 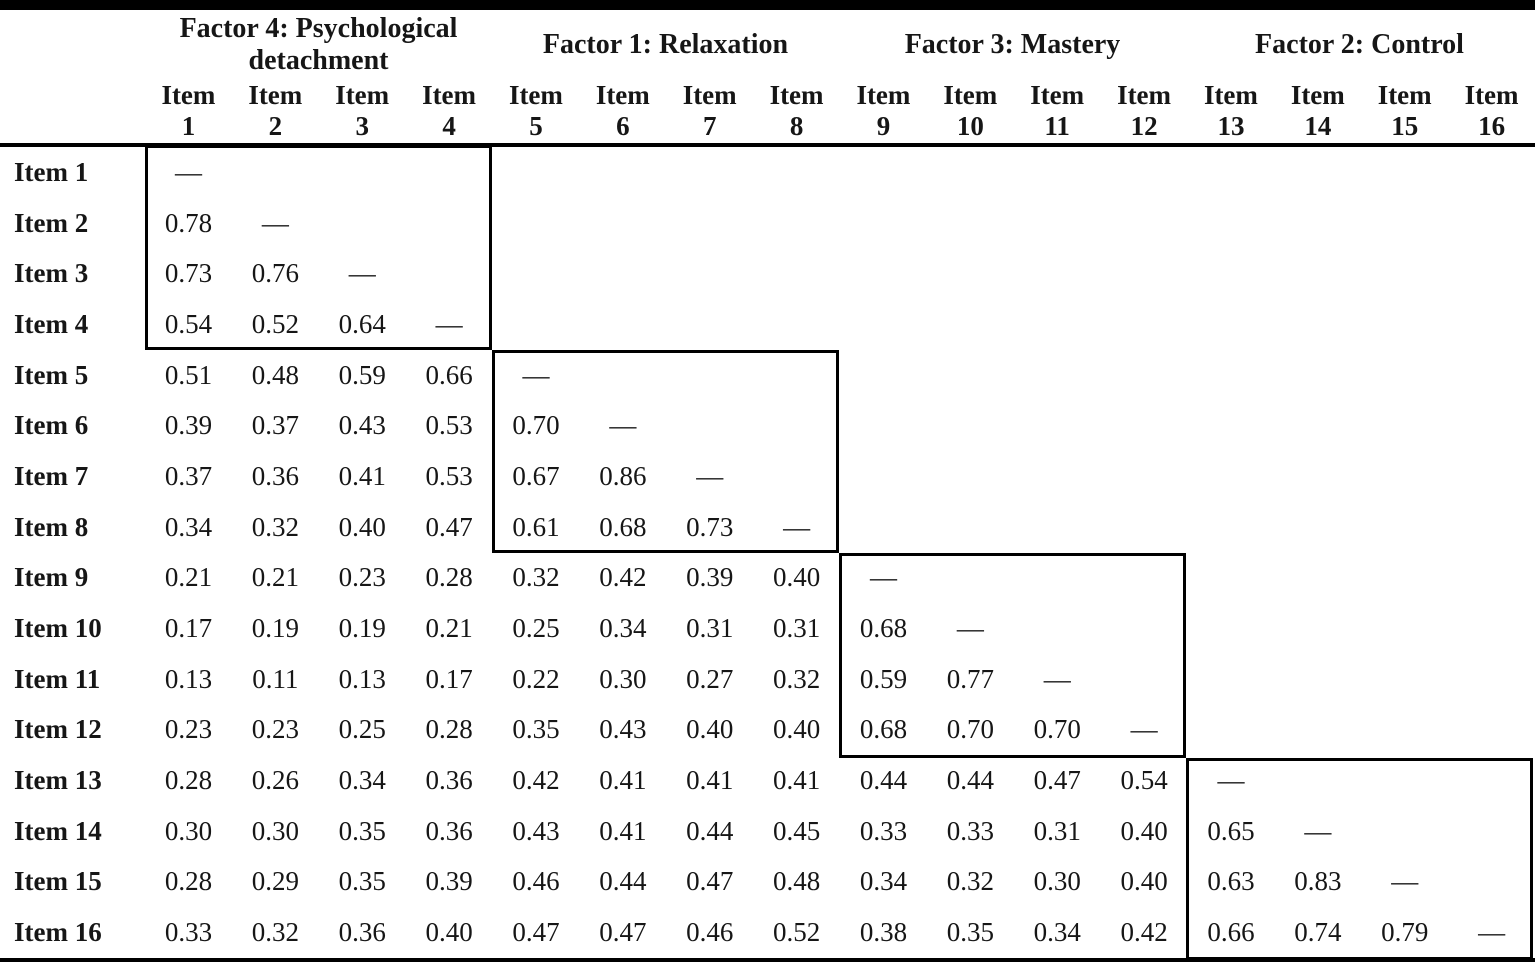 I want to click on correlation-cell-r3-c5, so click(x=536, y=273).